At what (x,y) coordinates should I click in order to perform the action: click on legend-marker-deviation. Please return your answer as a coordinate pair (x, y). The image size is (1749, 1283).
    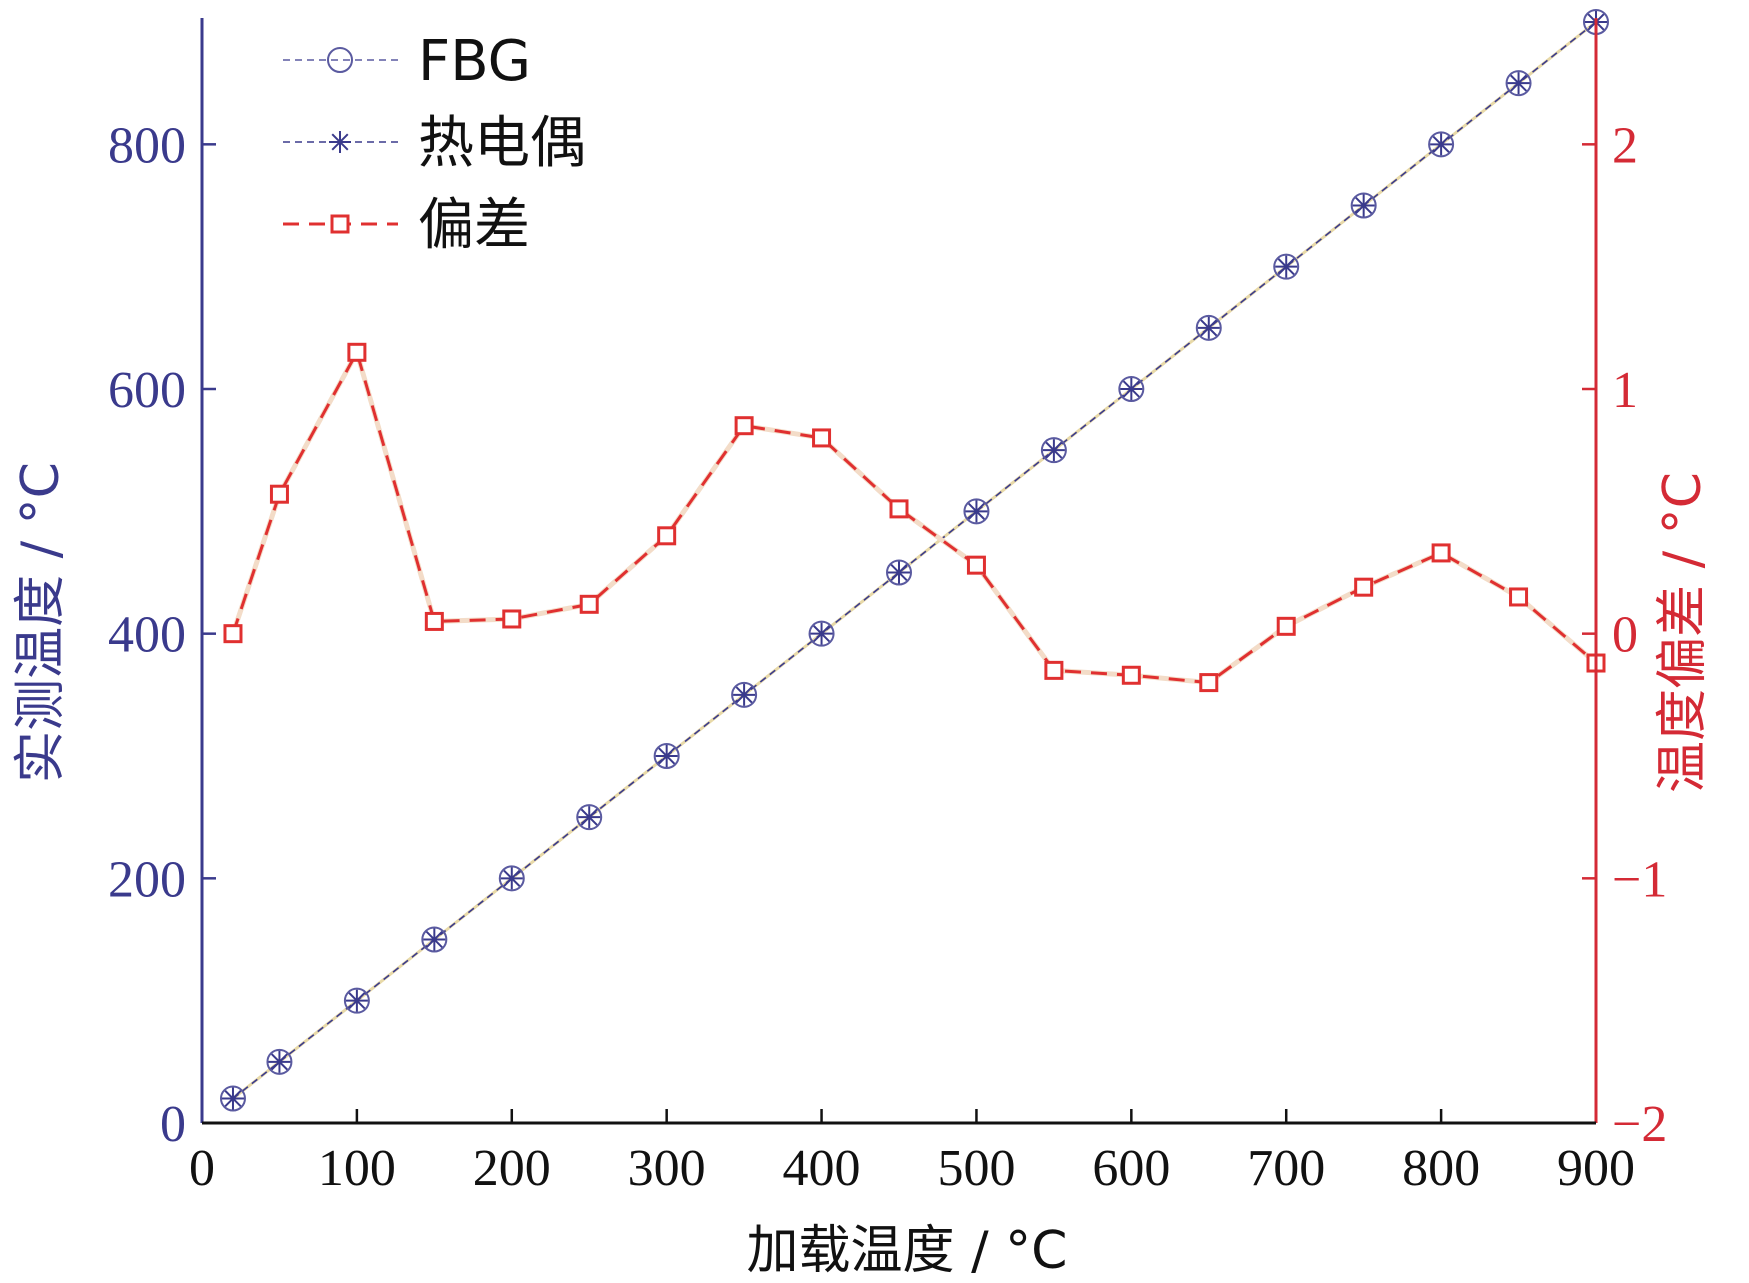
    Looking at the image, I should click on (340, 224).